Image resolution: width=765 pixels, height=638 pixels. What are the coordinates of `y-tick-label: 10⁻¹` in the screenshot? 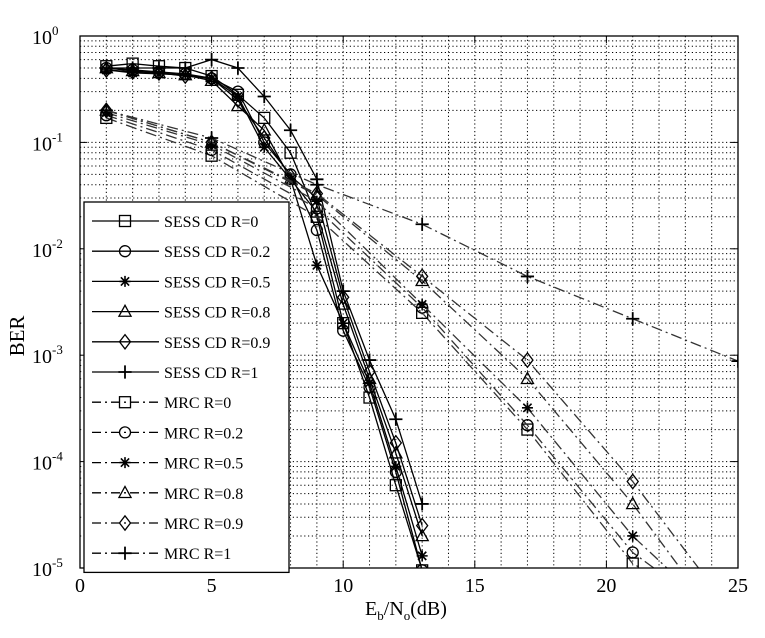 It's located at (47, 142).